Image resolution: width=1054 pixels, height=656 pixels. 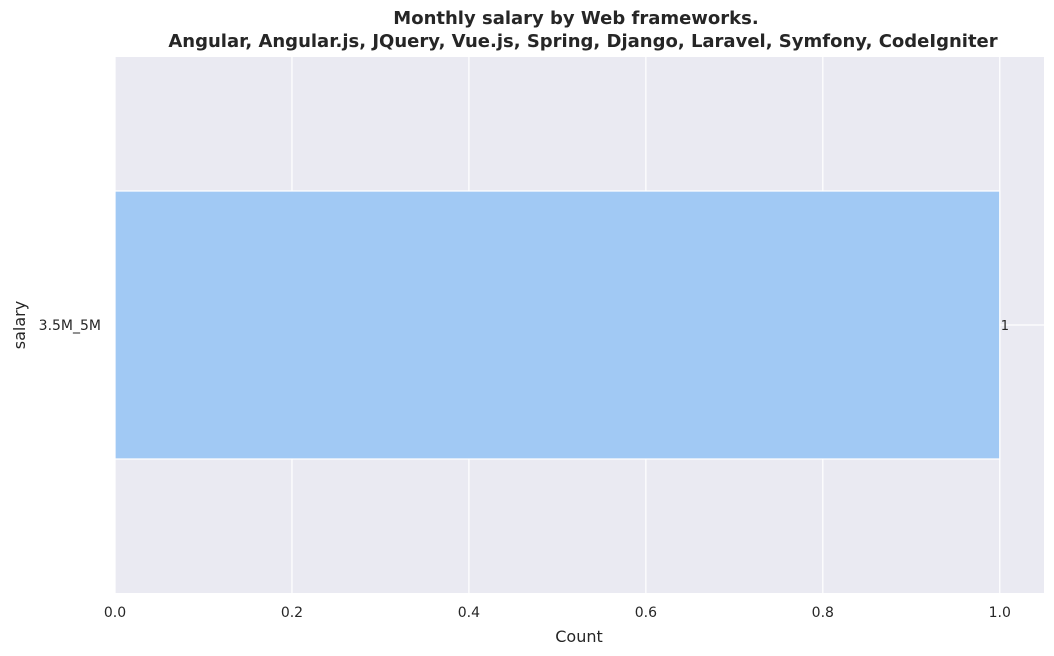 What do you see at coordinates (557, 613) in the screenshot?
I see `x-tick-labels: 0.0 0.2 0.4 0.6 0.8 1.0` at bounding box center [557, 613].